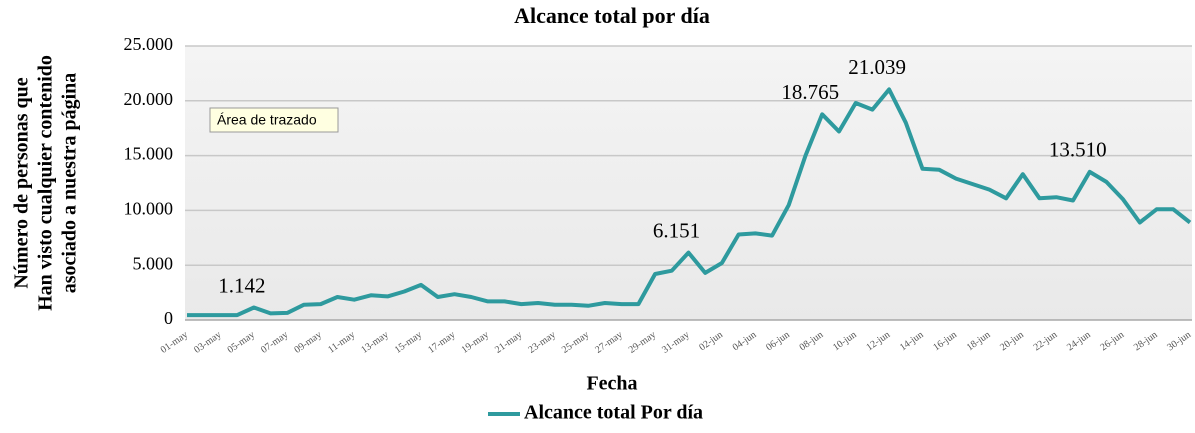 This screenshot has height=433, width=1195. I want to click on y-tick-label: 10.000, so click(149, 209).